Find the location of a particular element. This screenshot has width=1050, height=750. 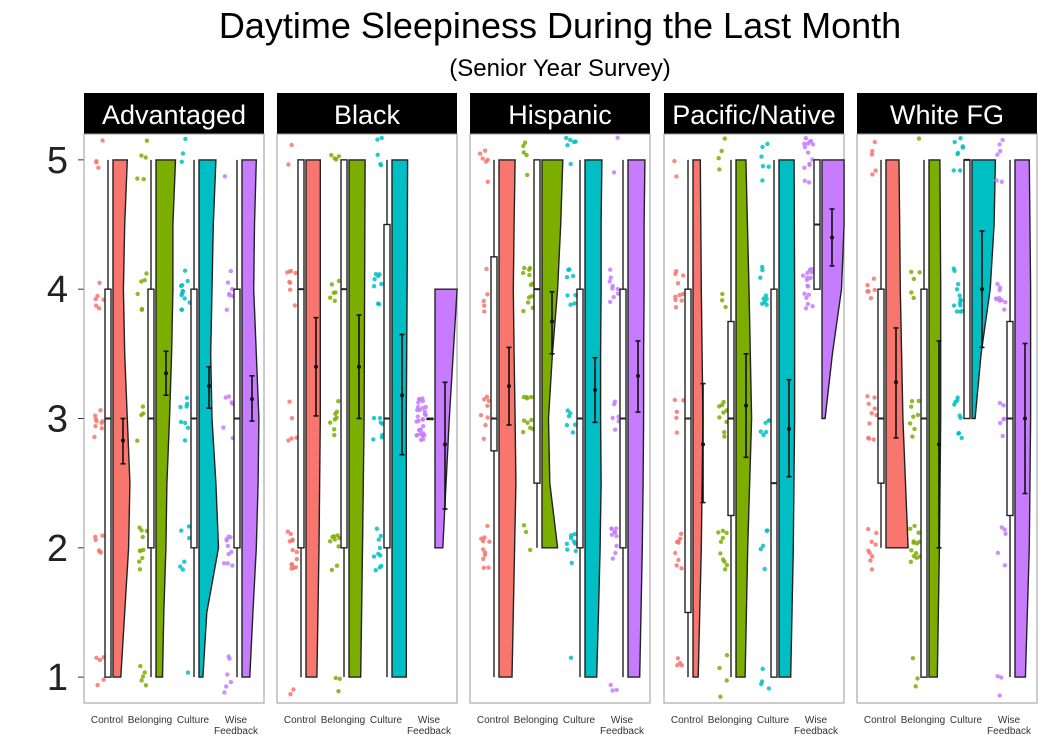

facet-panel: Black Control Belonging Culture Wise Feedback is located at coordinates (367, 415).